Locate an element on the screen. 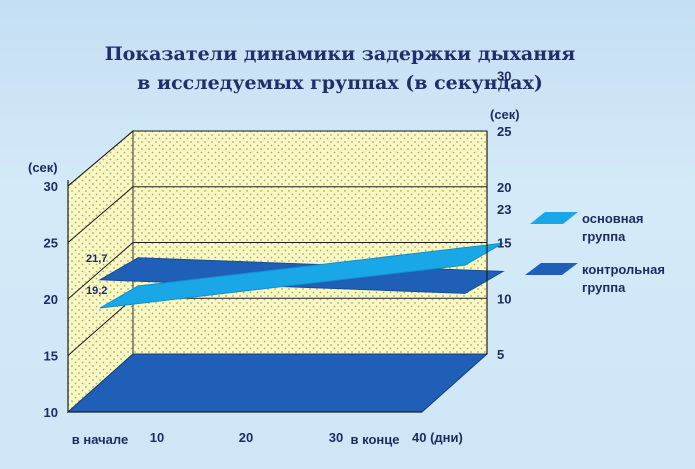  legend-label-control-line1: контрольная is located at coordinates (623, 269).